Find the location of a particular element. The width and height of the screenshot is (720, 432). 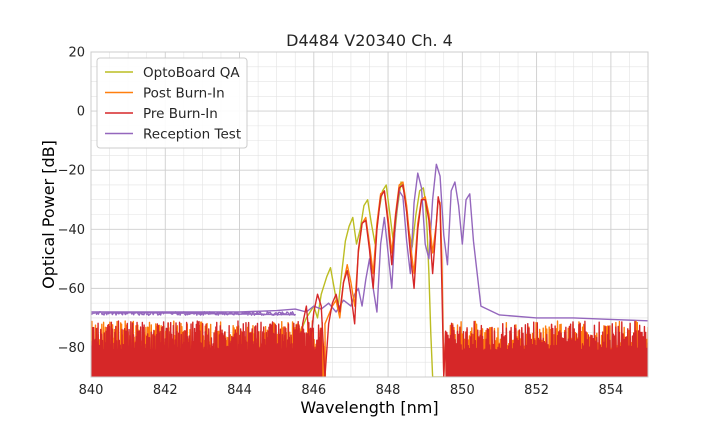

x-tick-label: 848 is located at coordinates (388, 390).